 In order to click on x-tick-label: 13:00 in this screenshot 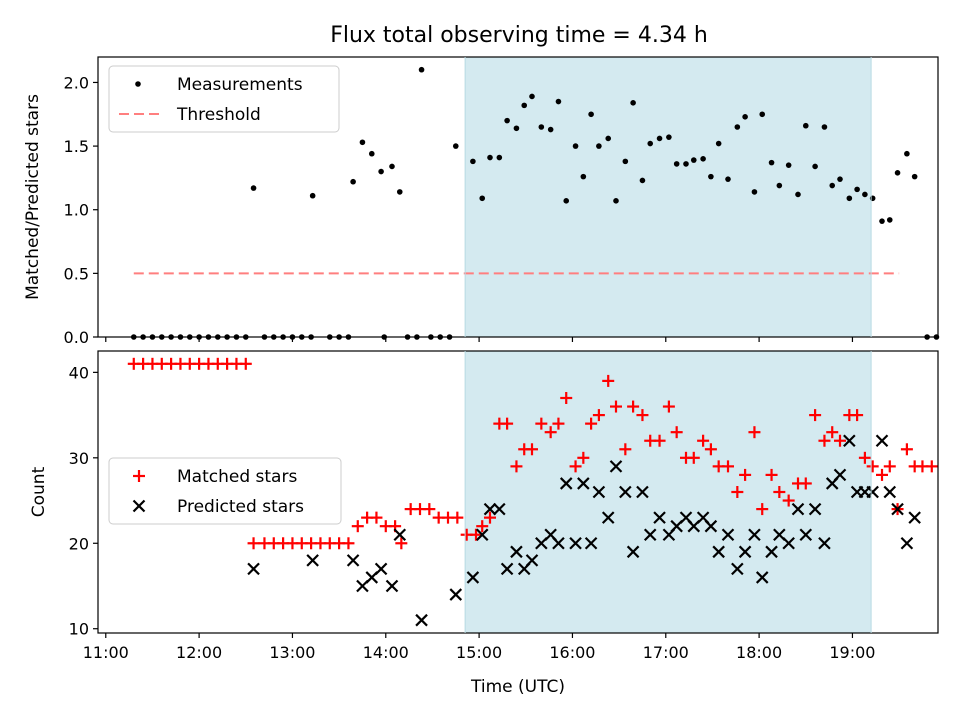, I will do `click(292, 652)`.